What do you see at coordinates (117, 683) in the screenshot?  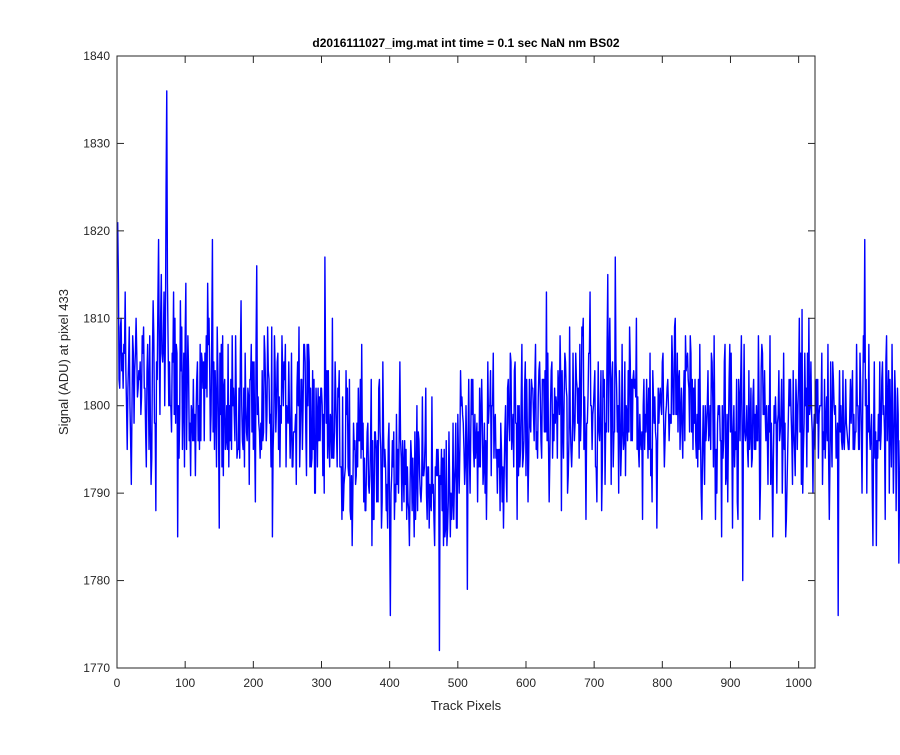 I see `x-tick-label: 0` at bounding box center [117, 683].